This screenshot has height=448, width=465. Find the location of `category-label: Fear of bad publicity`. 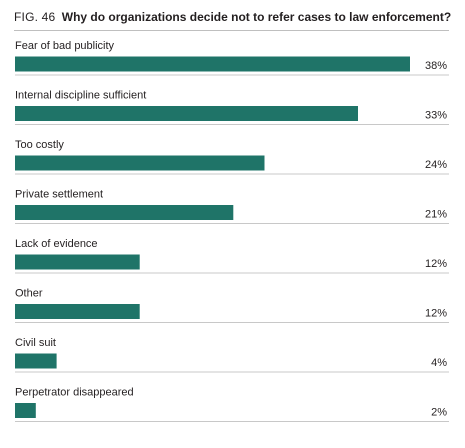

category-label: Fear of bad publicity is located at coordinates (65, 46).